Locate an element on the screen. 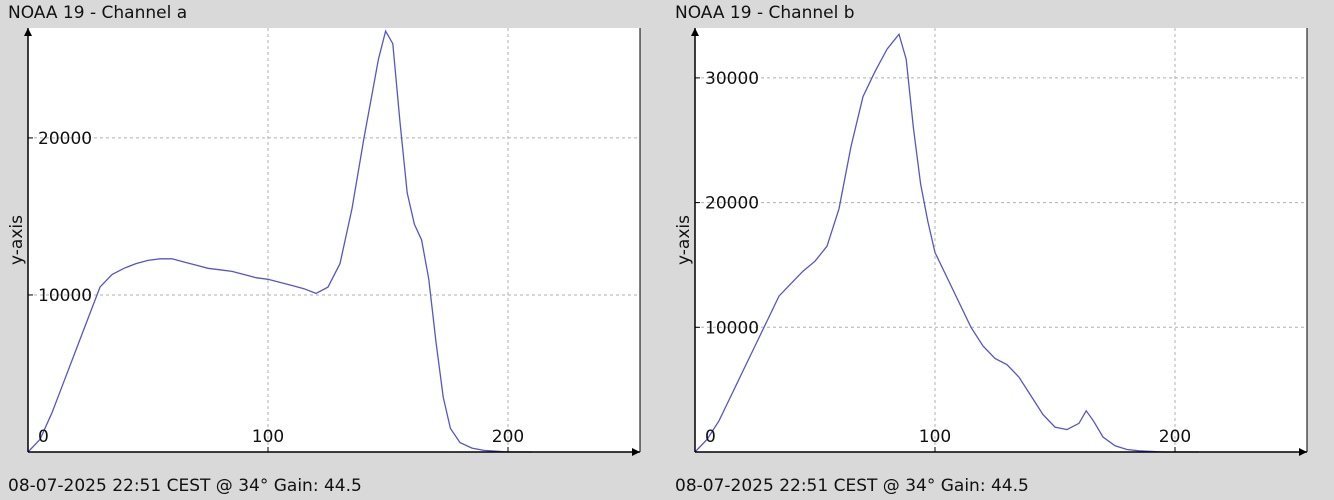  chart-title: NOAA 19 - Channel b is located at coordinates (765, 13).